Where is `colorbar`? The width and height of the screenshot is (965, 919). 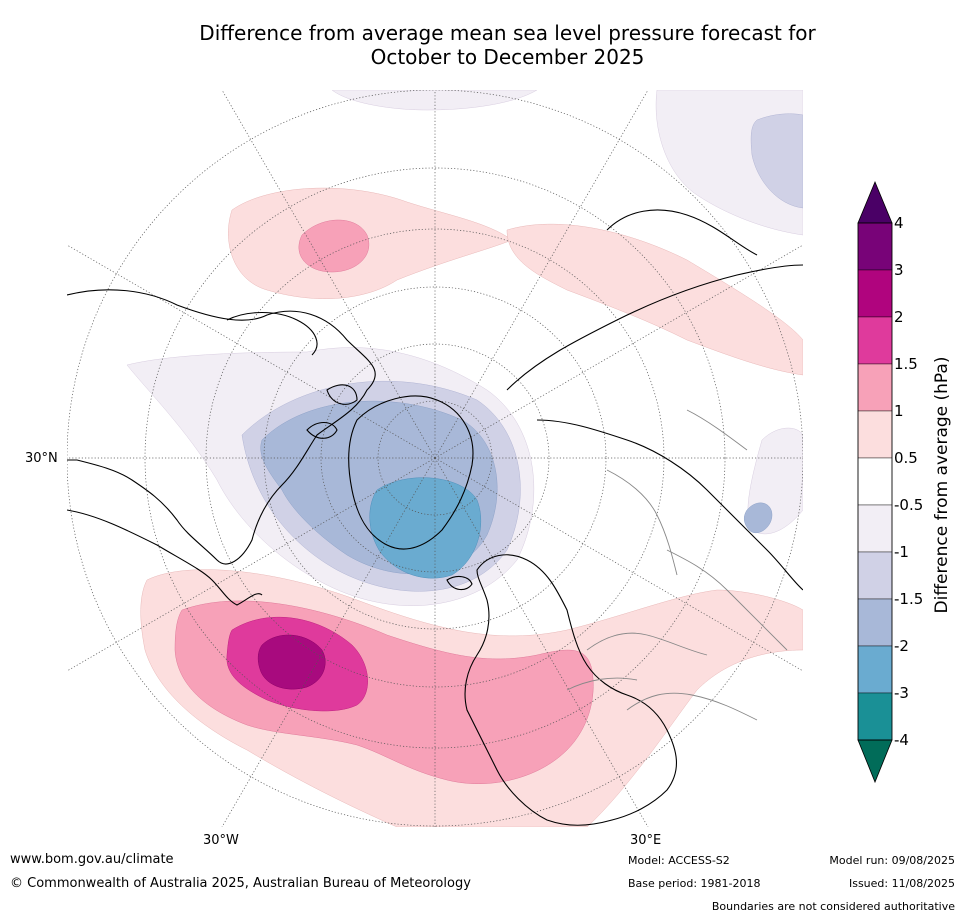 colorbar is located at coordinates (875, 485).